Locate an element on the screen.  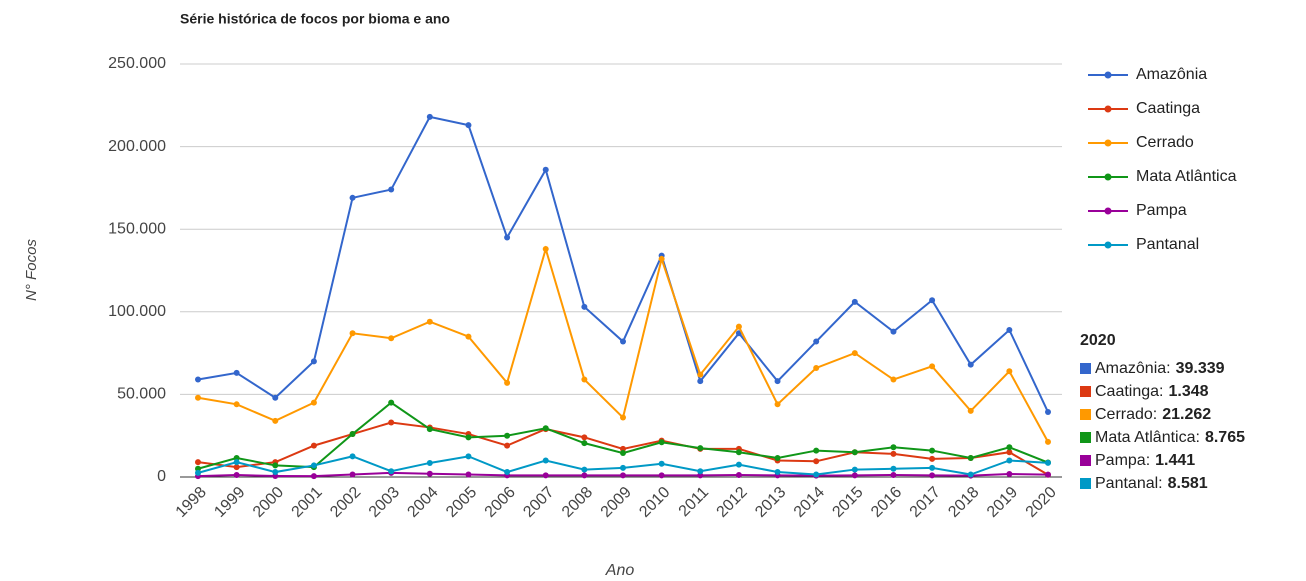
legend-label: Mata Atlântica is located at coordinates (1186, 176).